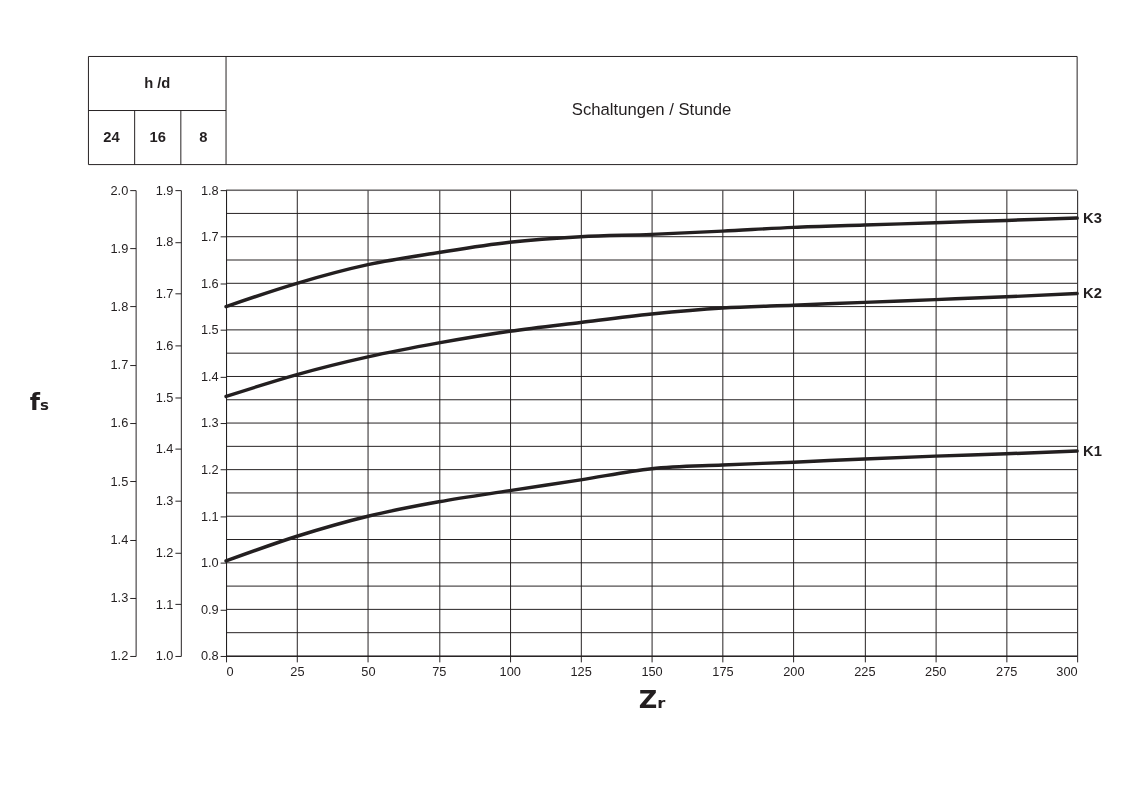  Describe the element at coordinates (1092, 218) in the screenshot. I see `series-label: K3` at that location.